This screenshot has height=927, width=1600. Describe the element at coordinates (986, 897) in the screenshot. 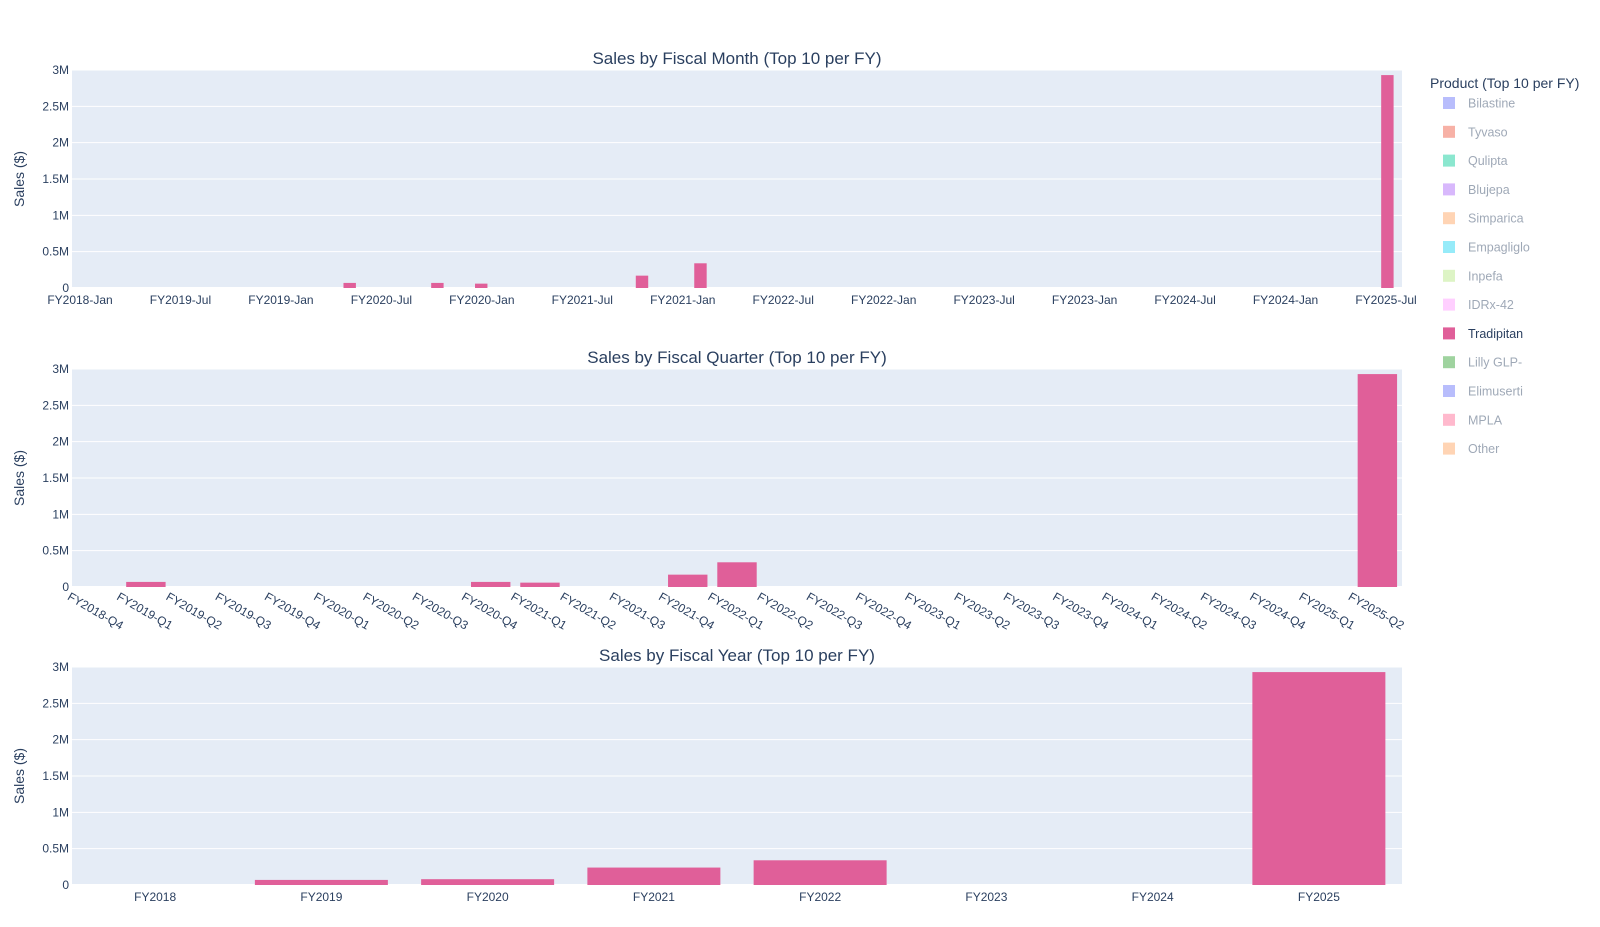

I see `year-x-tick-label: FY2023` at that location.